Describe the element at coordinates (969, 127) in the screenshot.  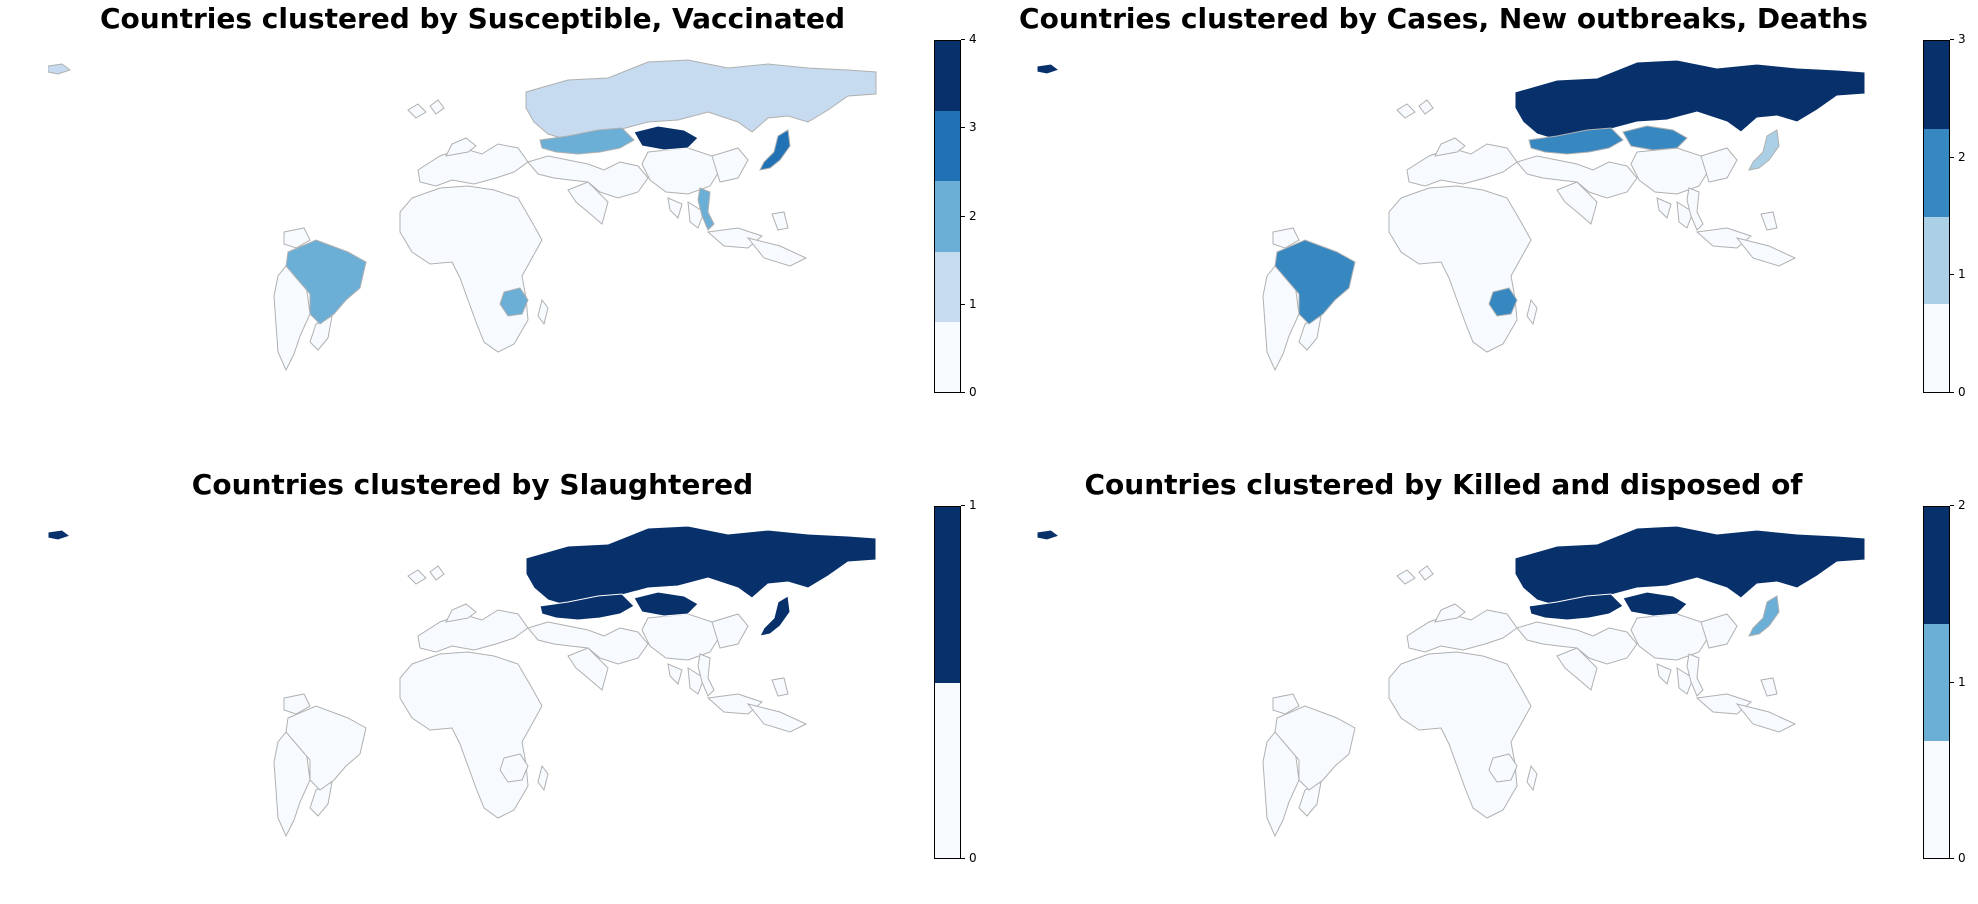
I see `colorbar-tick-label: 3` at that location.